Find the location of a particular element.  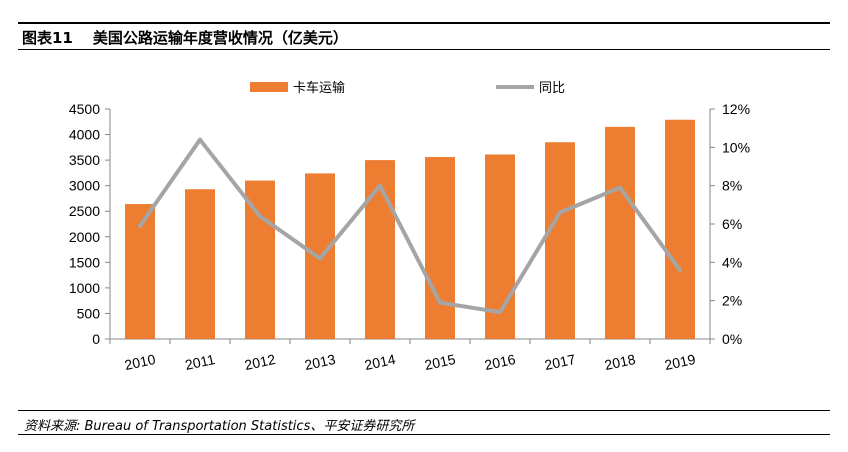

line-point-2016 is located at coordinates (500, 312).